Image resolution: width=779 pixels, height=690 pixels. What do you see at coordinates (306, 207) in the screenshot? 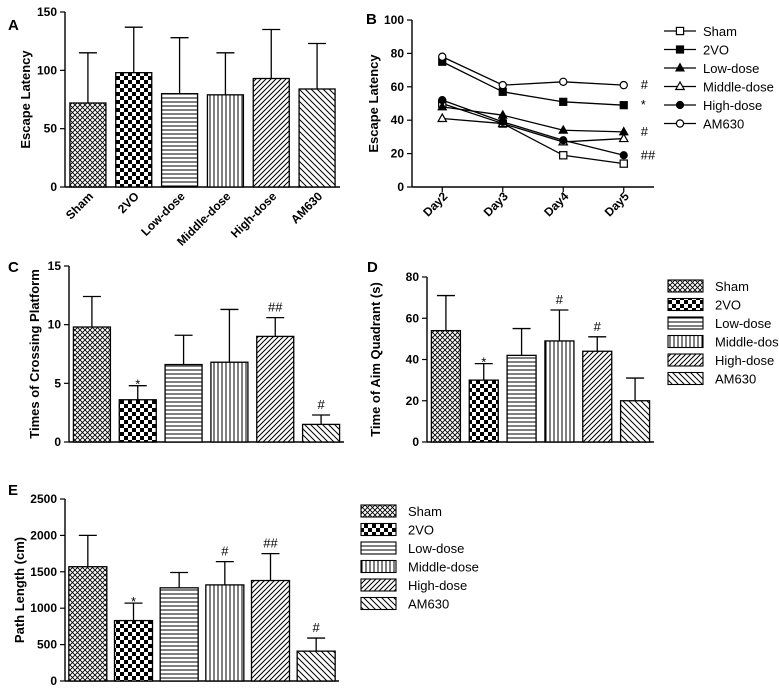
I see `x-tick-label: AM630` at bounding box center [306, 207].